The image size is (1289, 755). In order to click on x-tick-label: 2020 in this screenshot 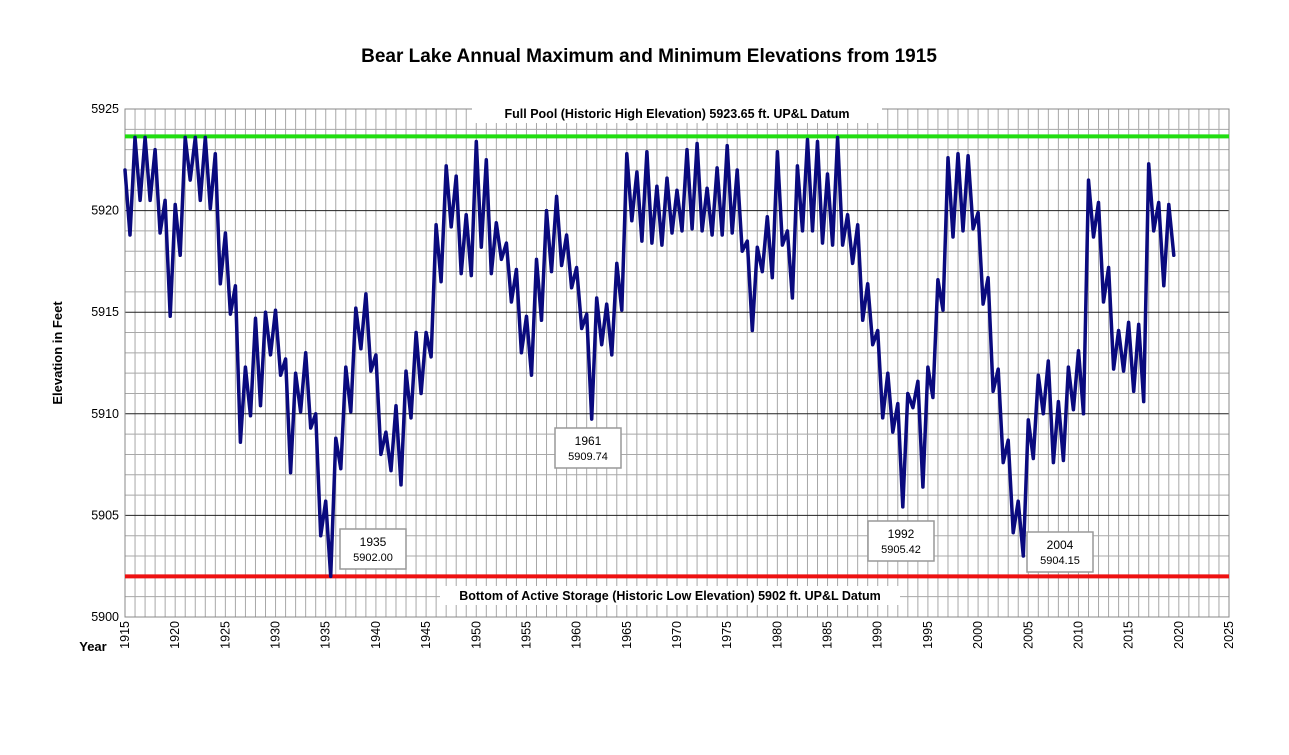, I will do `click(1179, 635)`.